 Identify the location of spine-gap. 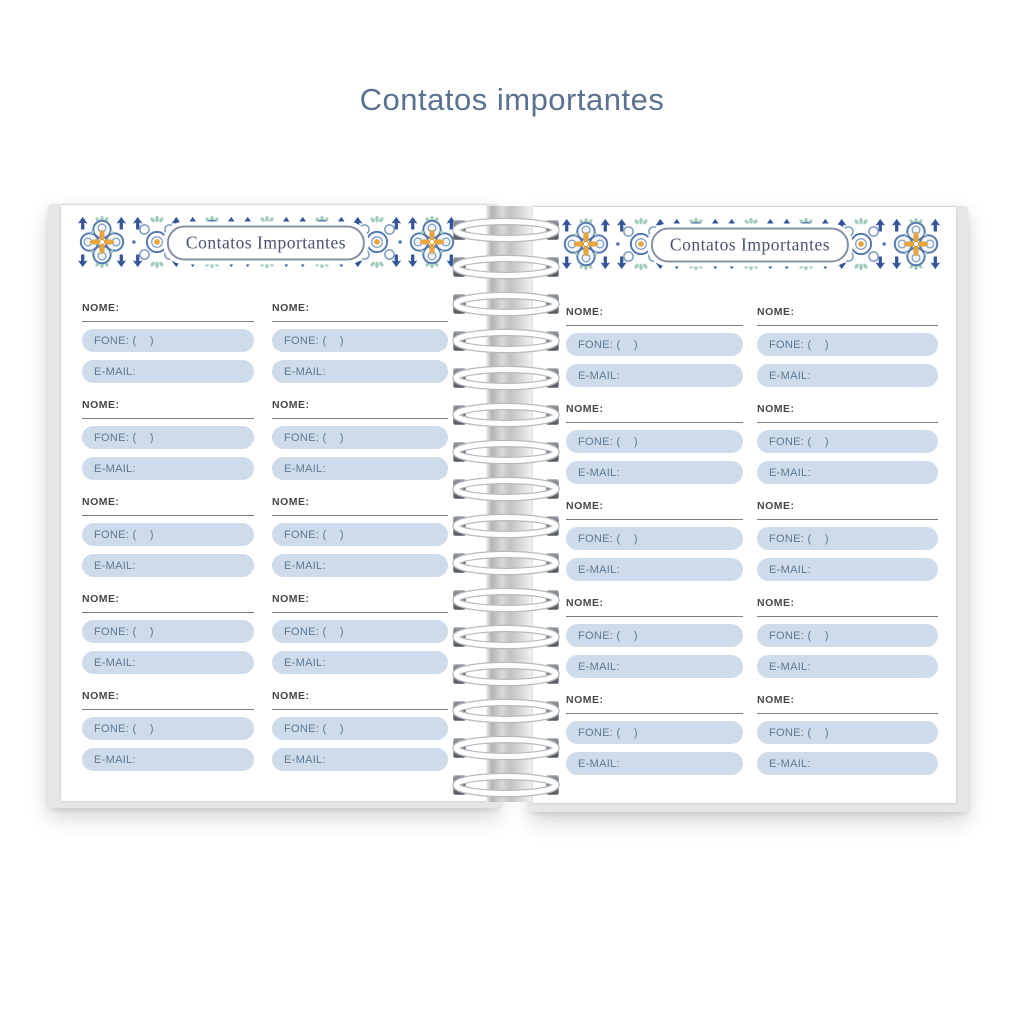
(509, 504).